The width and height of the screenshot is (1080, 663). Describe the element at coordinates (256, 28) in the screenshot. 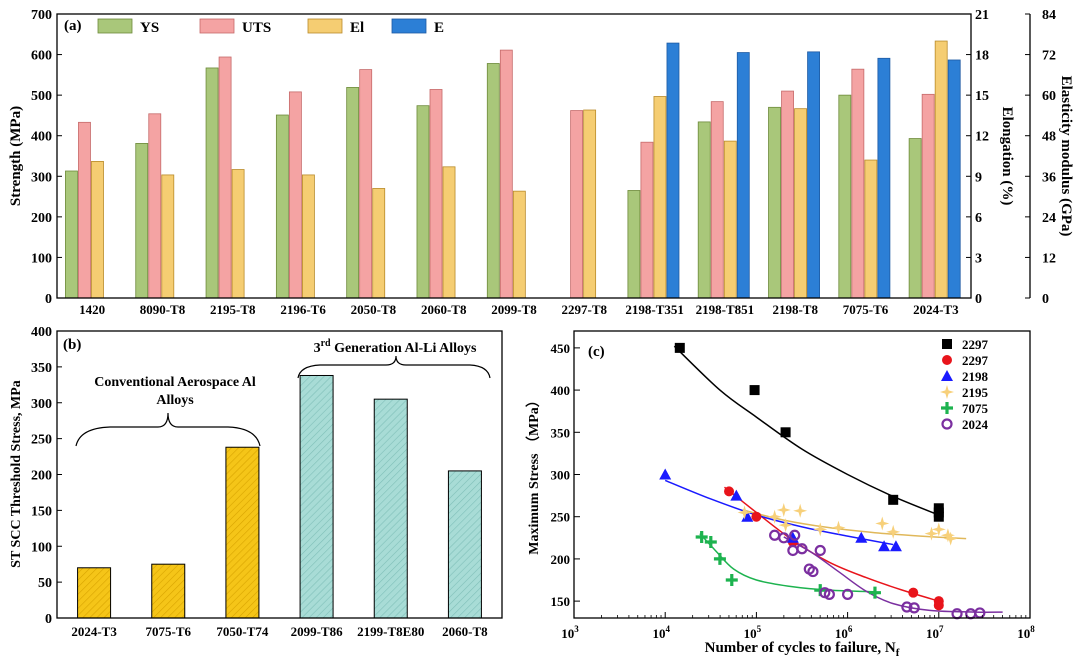

I see `legend-label-uts: UTS` at that location.